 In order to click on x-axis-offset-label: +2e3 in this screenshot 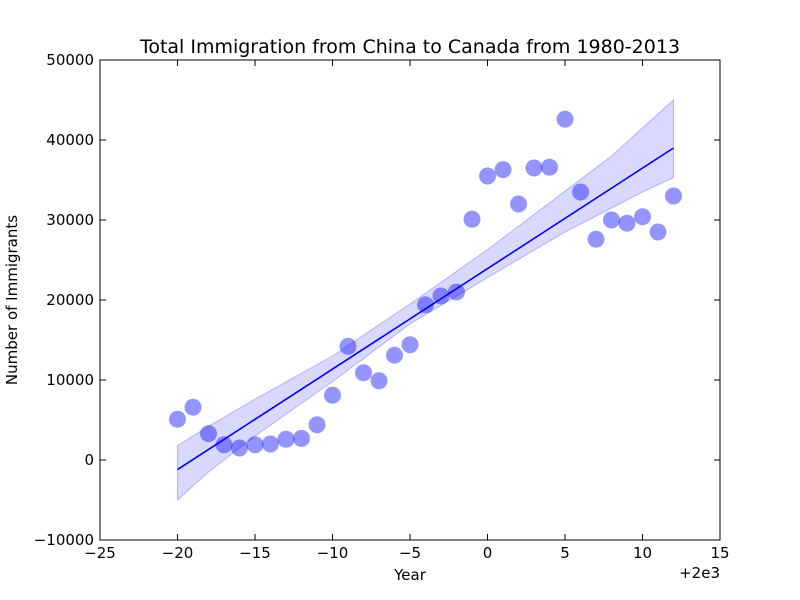, I will do `click(699, 573)`.